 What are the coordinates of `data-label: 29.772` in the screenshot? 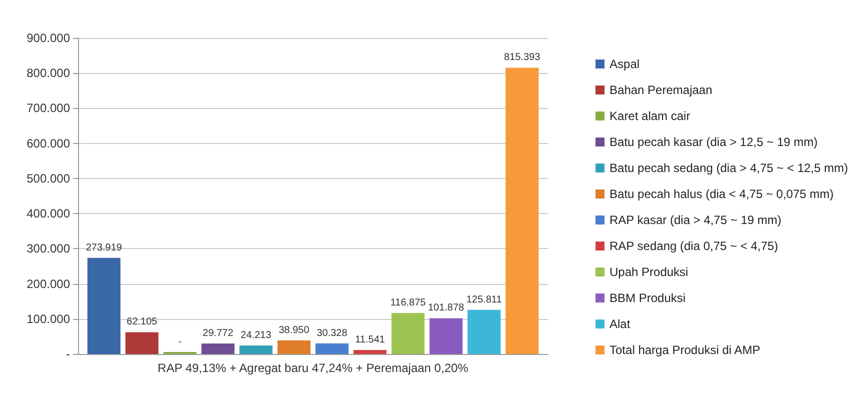 It's located at (218, 334).